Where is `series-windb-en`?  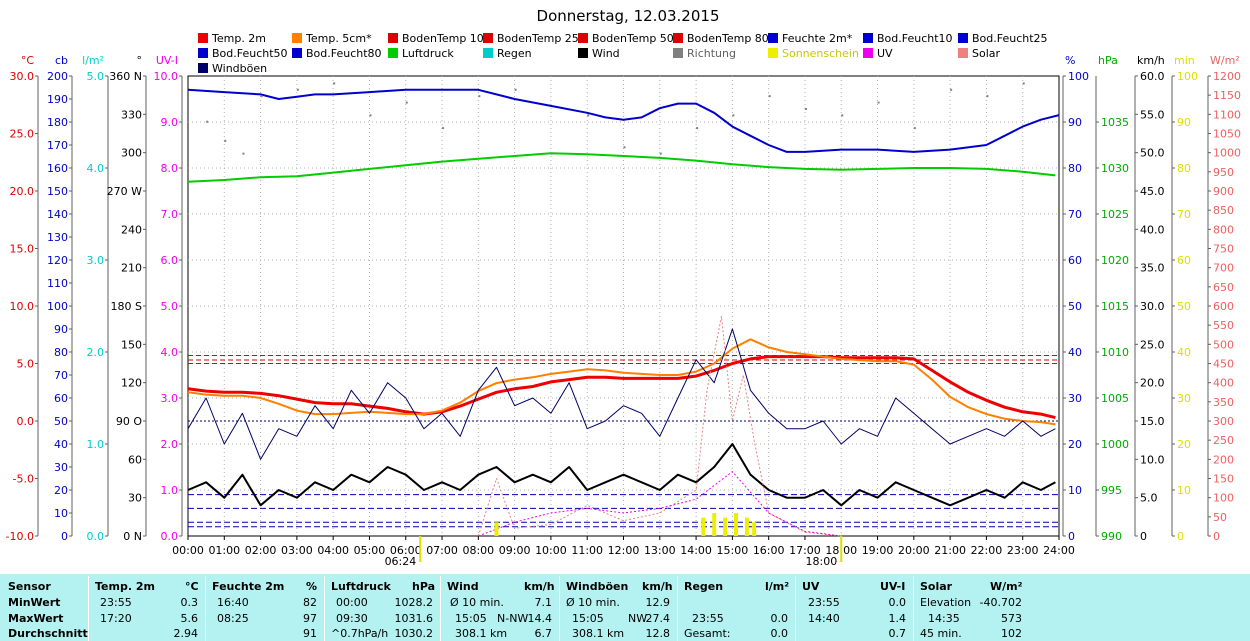
series-windb-en is located at coordinates (621, 394).